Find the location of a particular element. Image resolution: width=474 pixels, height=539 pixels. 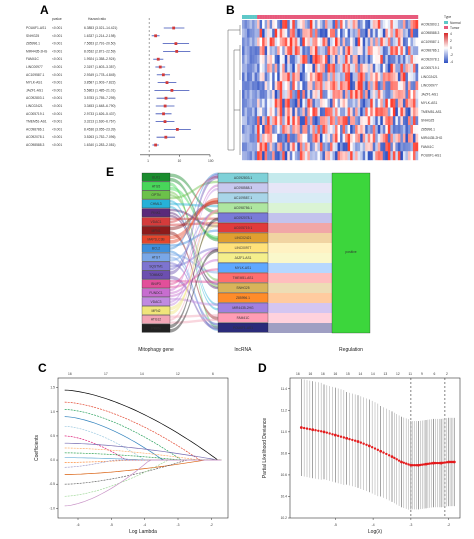

top-tick-label: 6 is located at coordinates (435, 374).